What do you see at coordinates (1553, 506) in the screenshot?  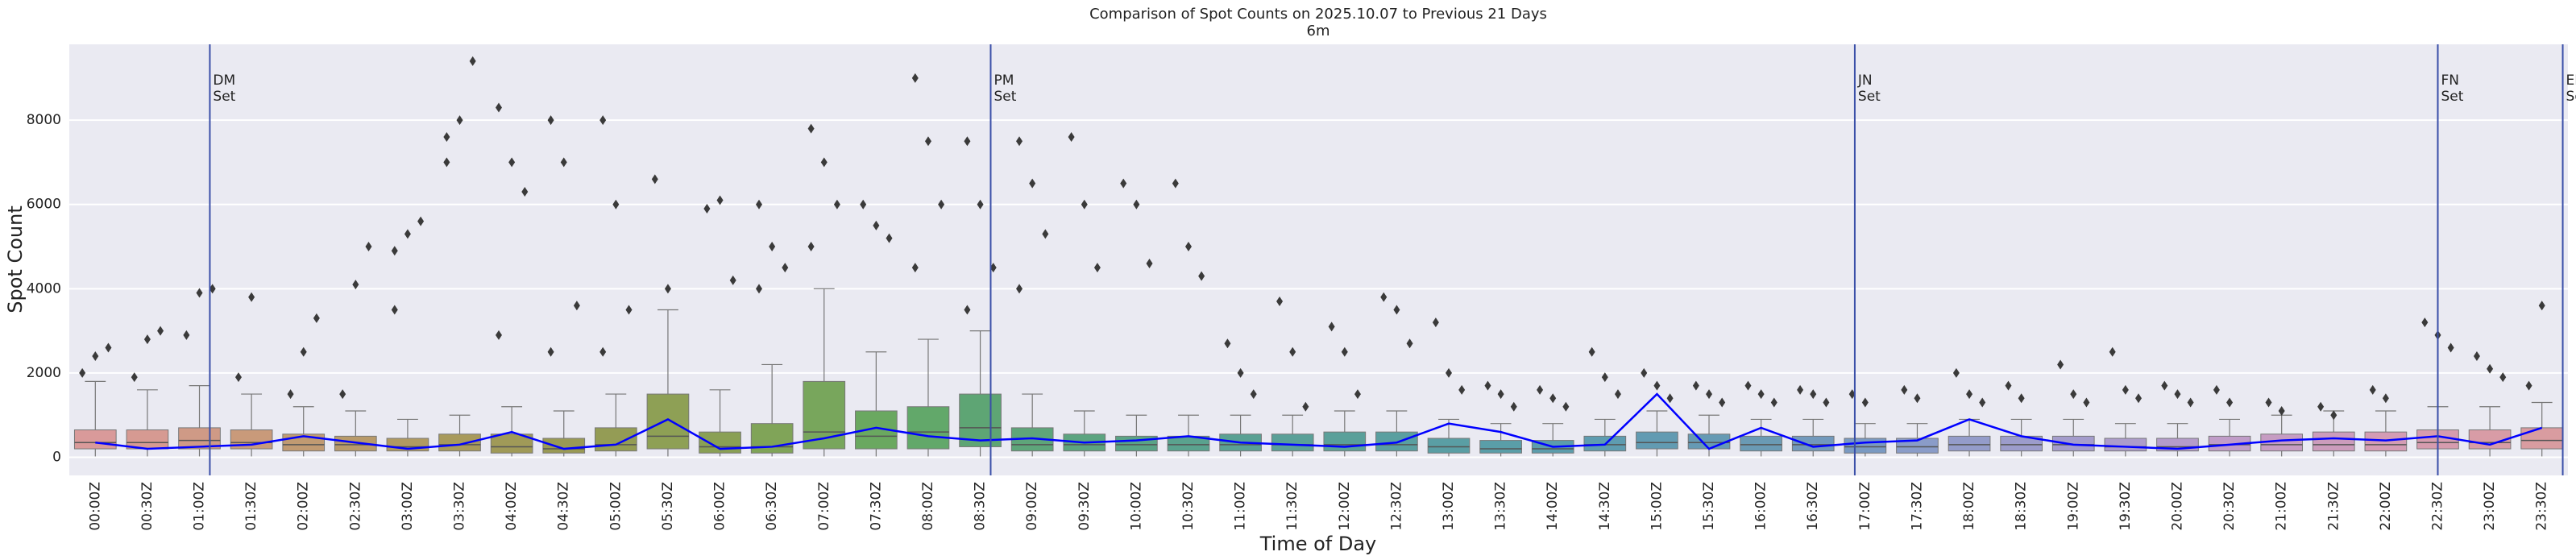 I see `x-tick-label: 14:00Z` at bounding box center [1553, 506].